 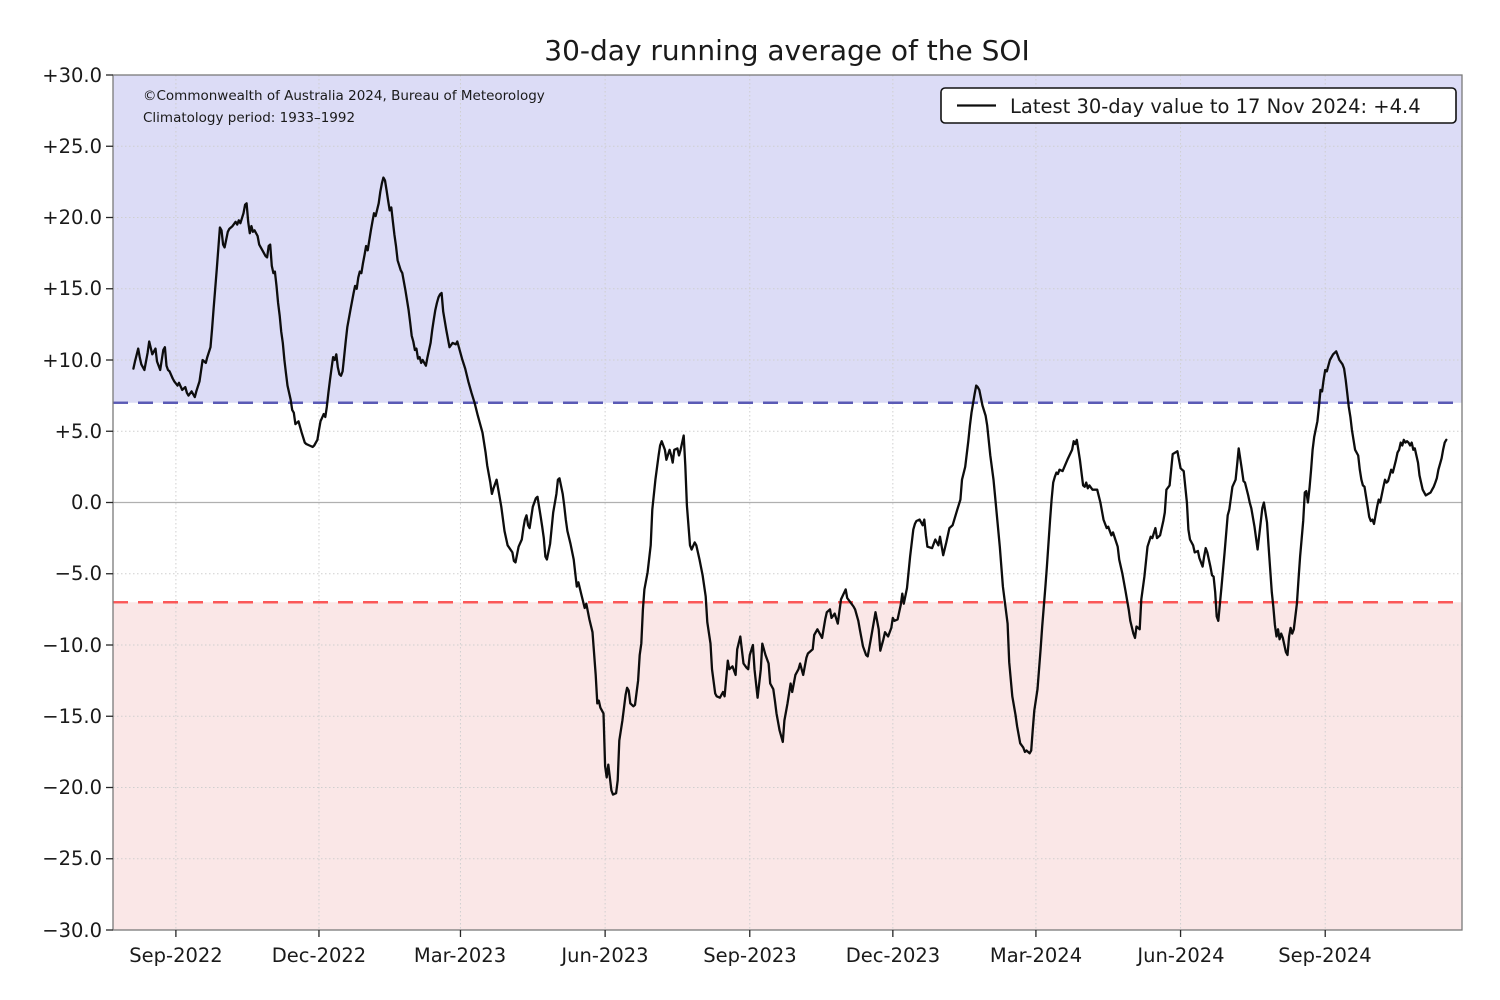 What do you see at coordinates (72, 217) in the screenshot?
I see `y-tick-label: +20.0` at bounding box center [72, 217].